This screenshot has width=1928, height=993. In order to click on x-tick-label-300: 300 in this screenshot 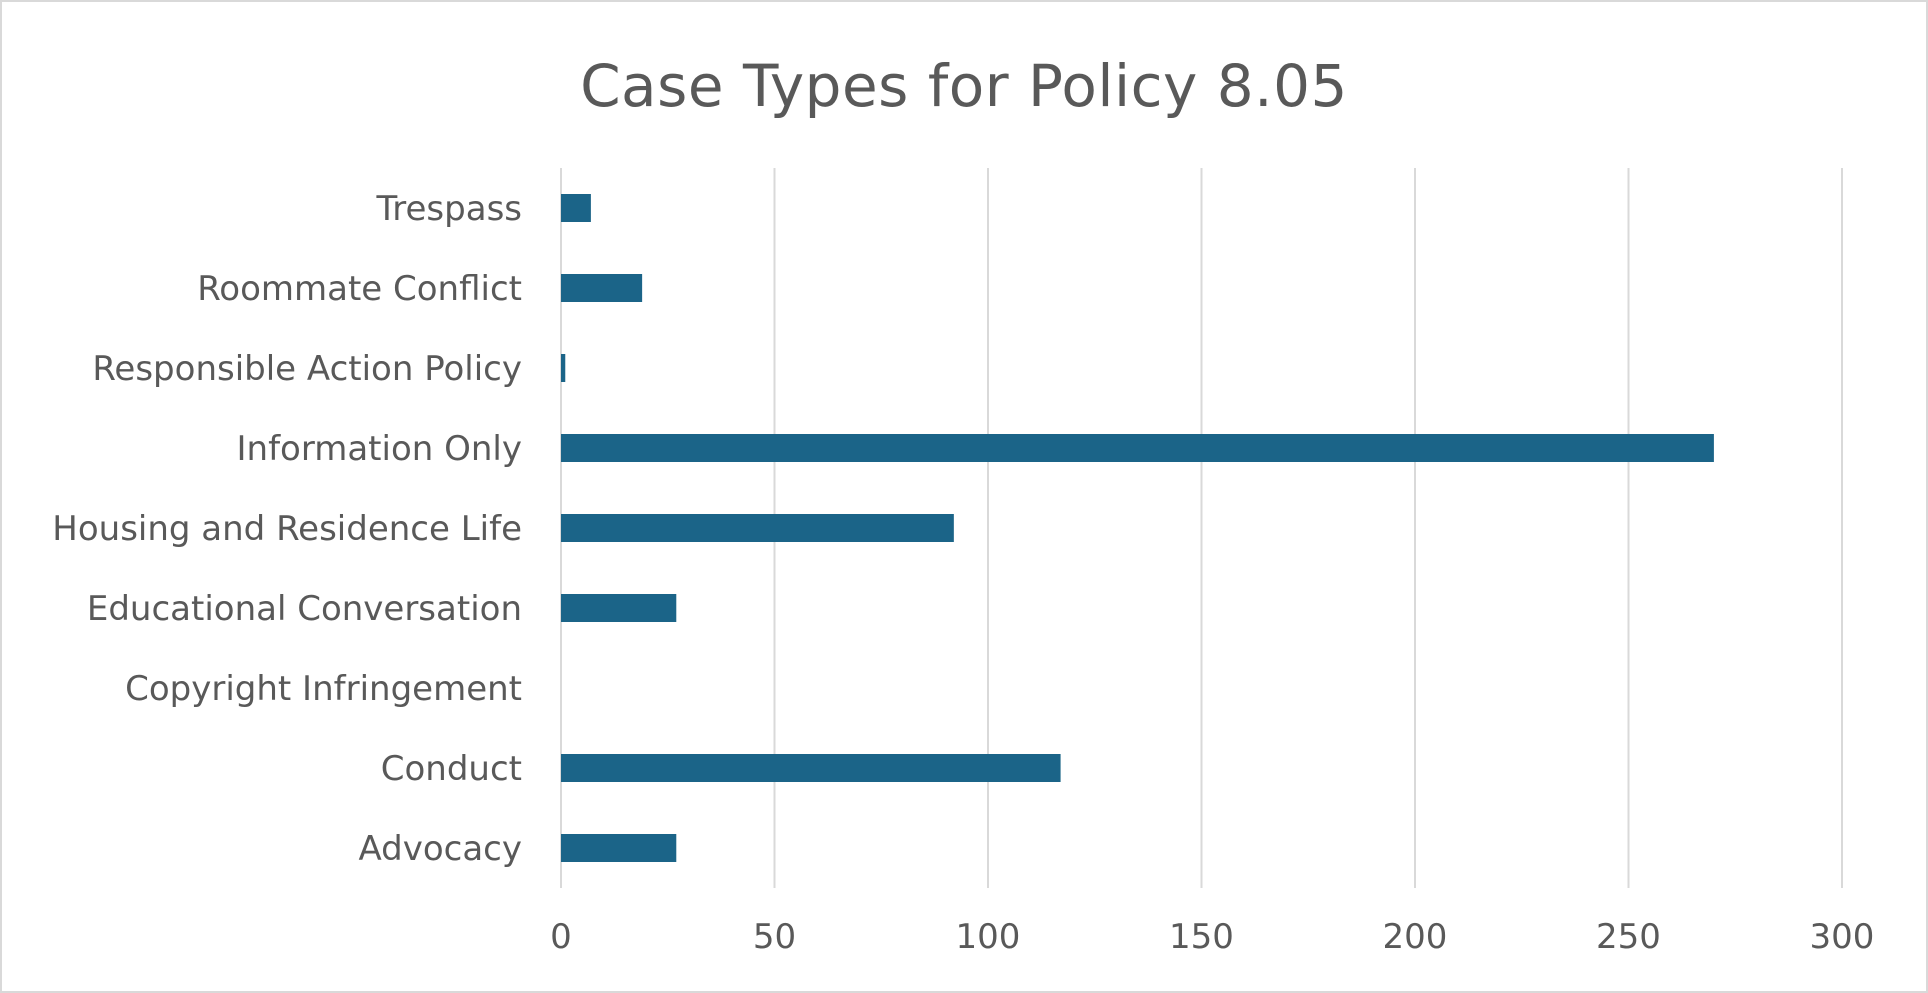, I will do `click(1842, 937)`.